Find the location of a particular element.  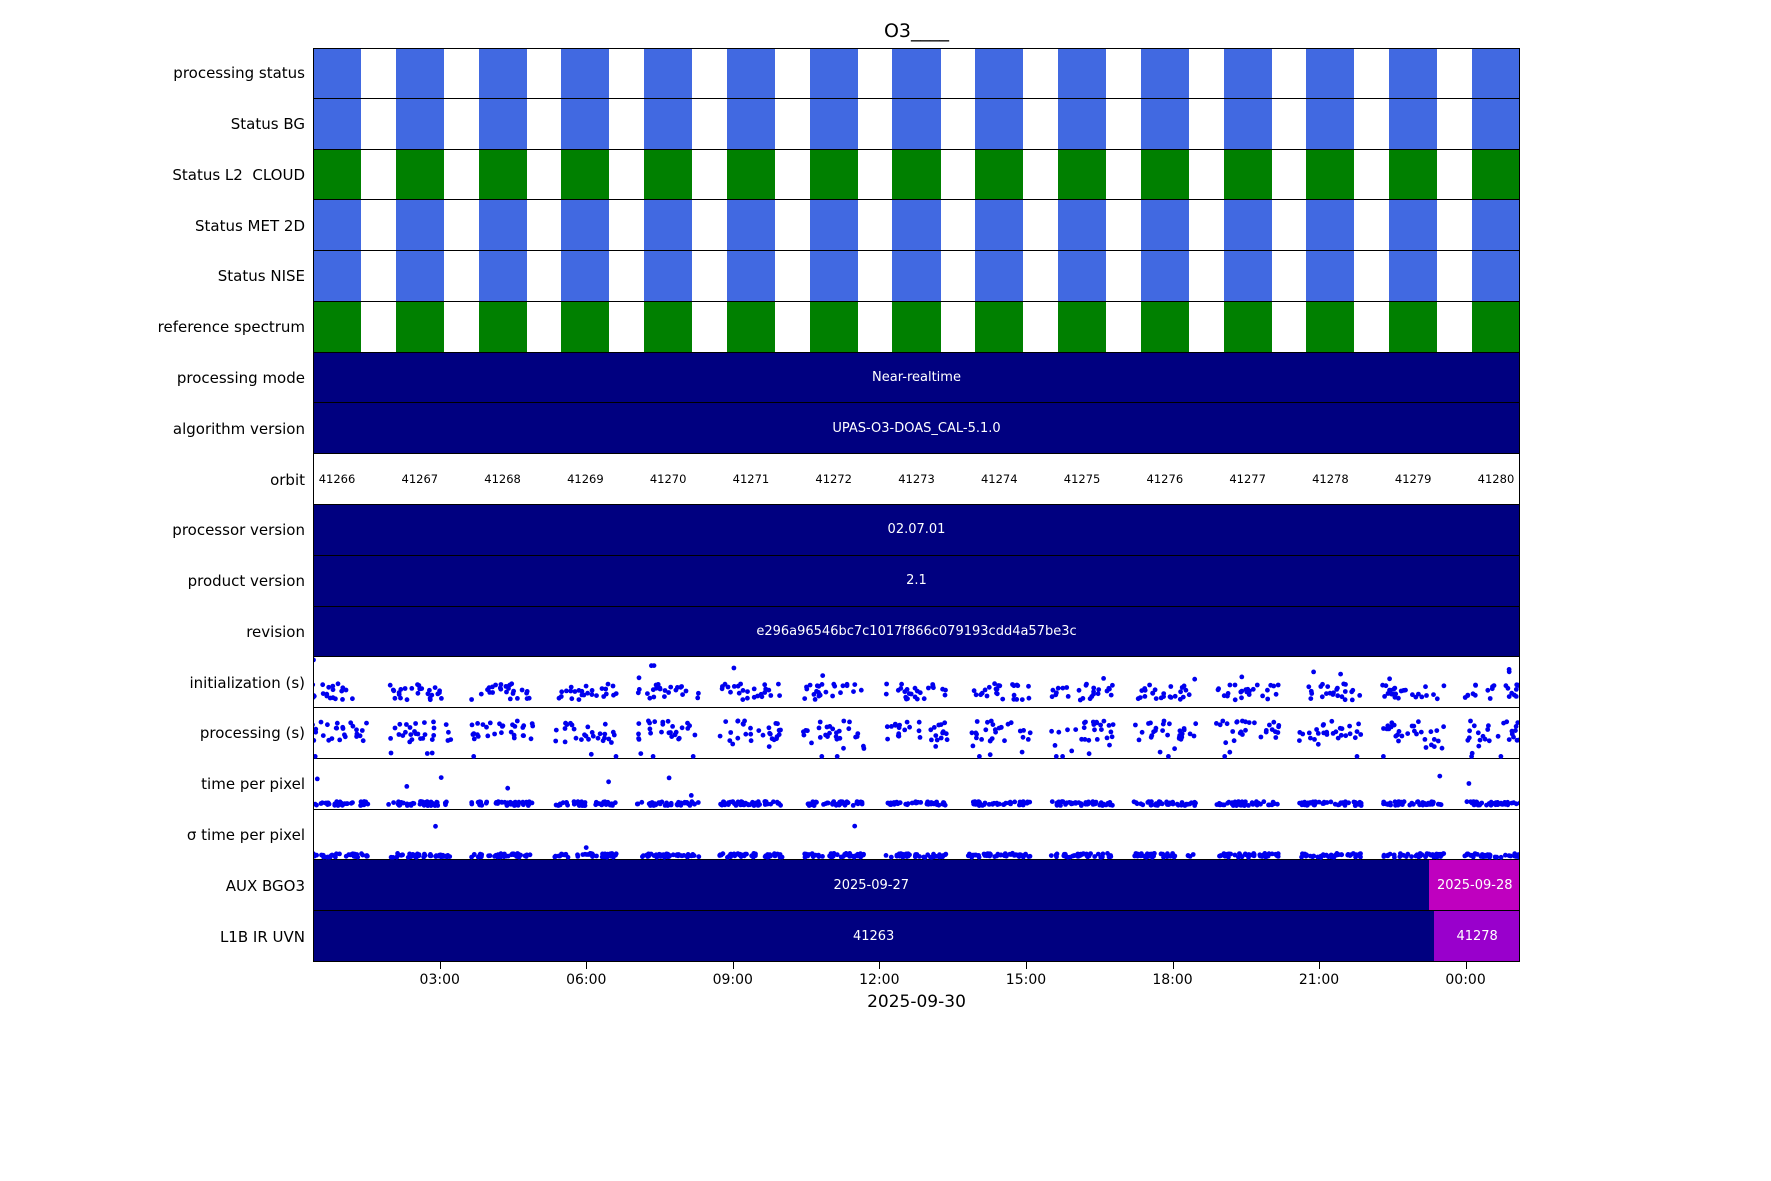

x-tick-label: 06:00 is located at coordinates (586, 980).